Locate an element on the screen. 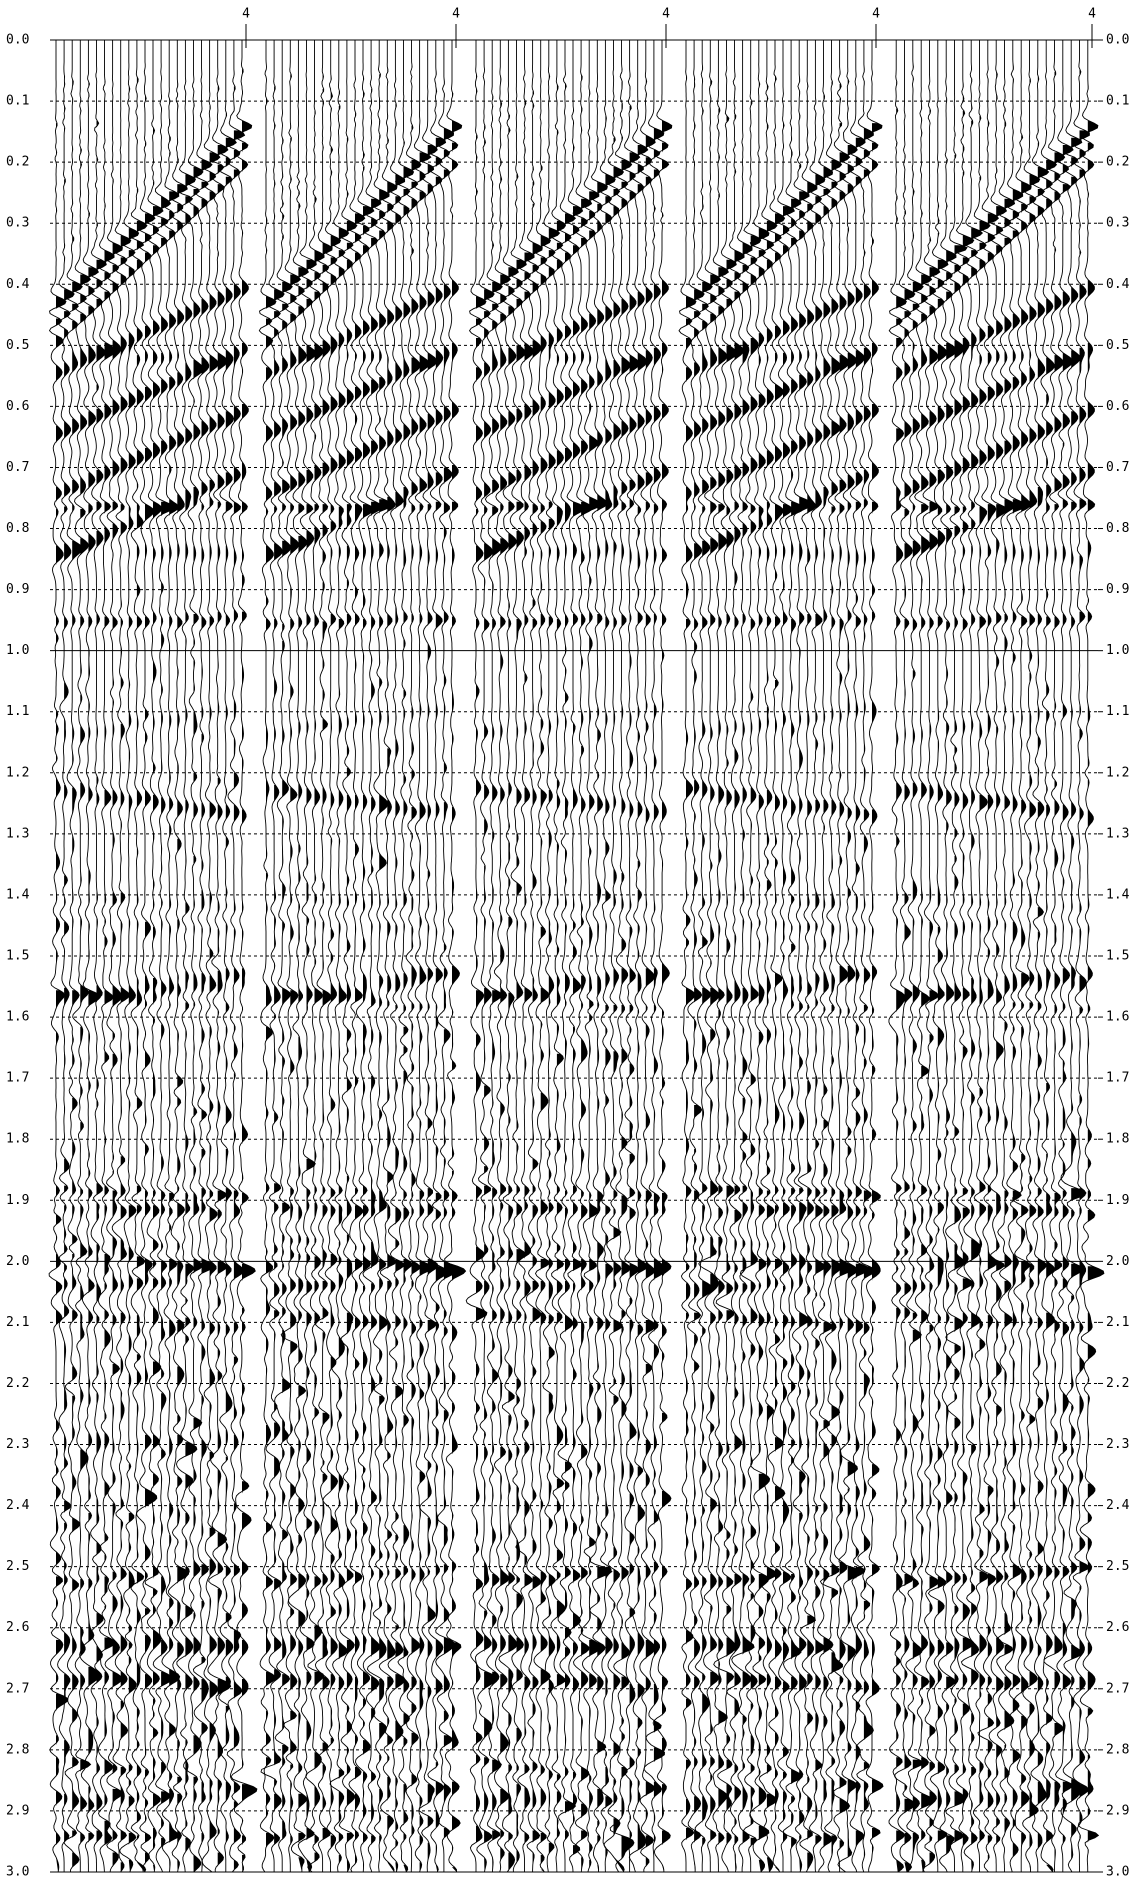 This screenshot has height=1890, width=1143. y-tick-label: 1.0 is located at coordinates (17, 650).